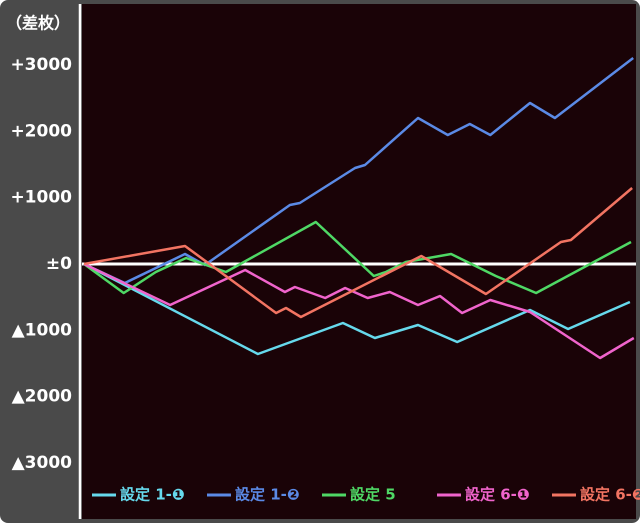 The height and width of the screenshot is (523, 640). Describe the element at coordinates (42, 330) in the screenshot. I see `y-tick-label: ▲1000` at that location.